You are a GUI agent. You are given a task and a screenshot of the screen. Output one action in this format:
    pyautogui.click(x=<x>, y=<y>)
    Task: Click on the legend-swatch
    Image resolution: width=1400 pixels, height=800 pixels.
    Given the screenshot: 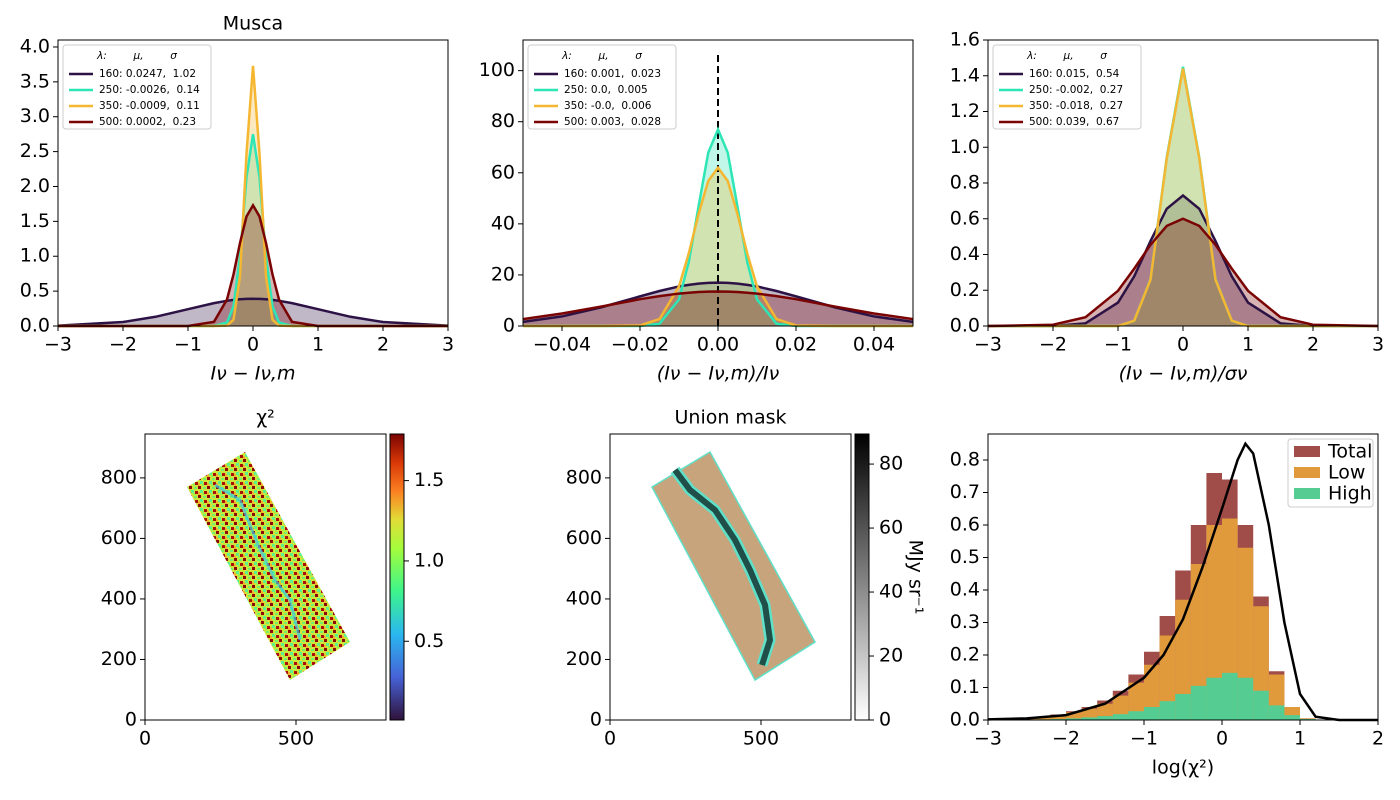 What is the action you would take?
    pyautogui.click(x=1307, y=493)
    